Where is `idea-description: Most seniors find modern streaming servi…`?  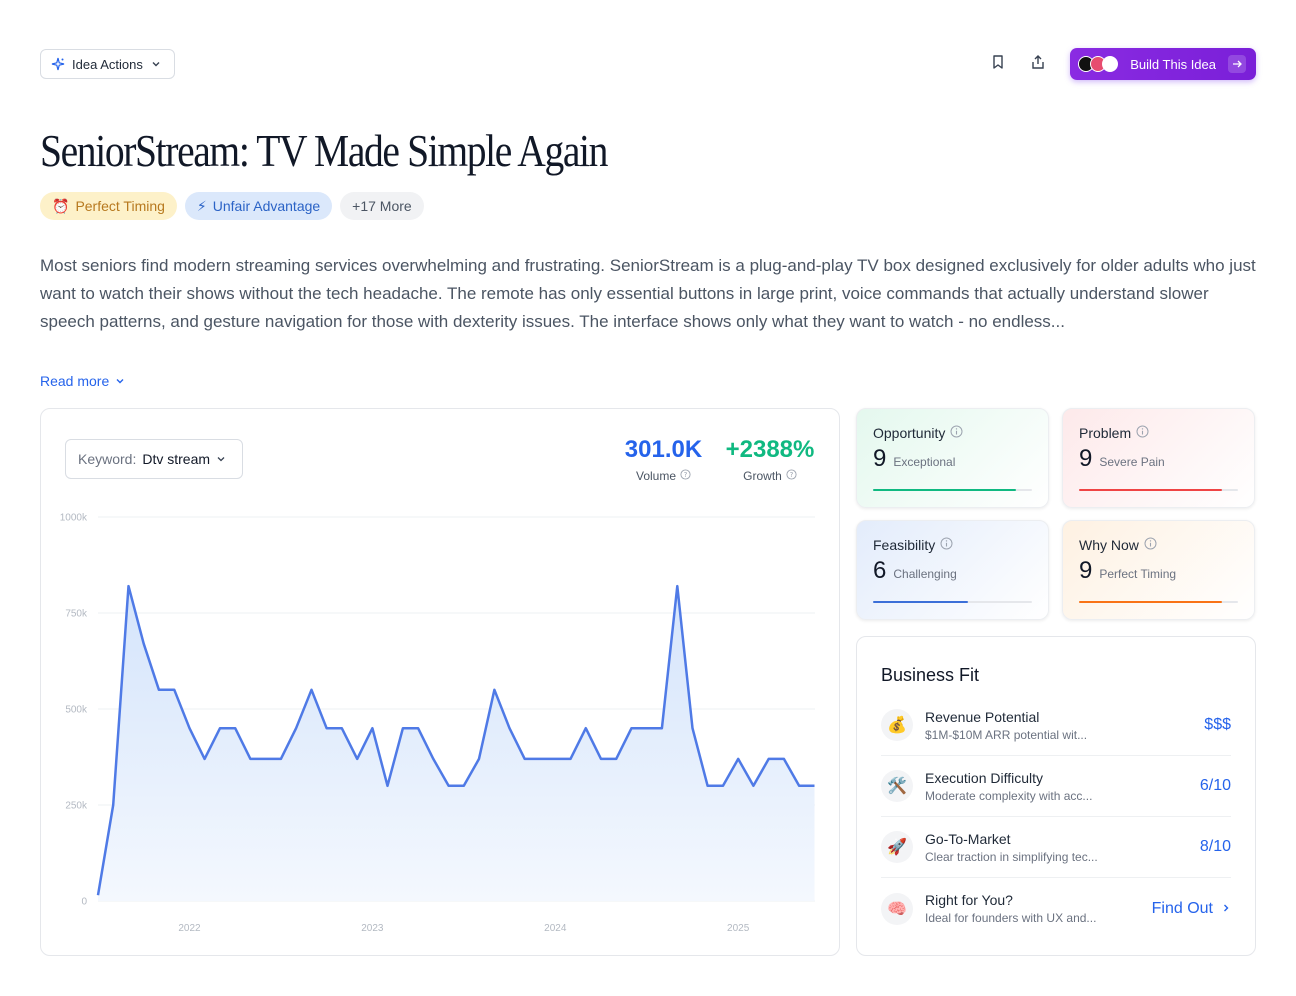 idea-description: Most seniors find modern streaming servi… is located at coordinates (648, 293).